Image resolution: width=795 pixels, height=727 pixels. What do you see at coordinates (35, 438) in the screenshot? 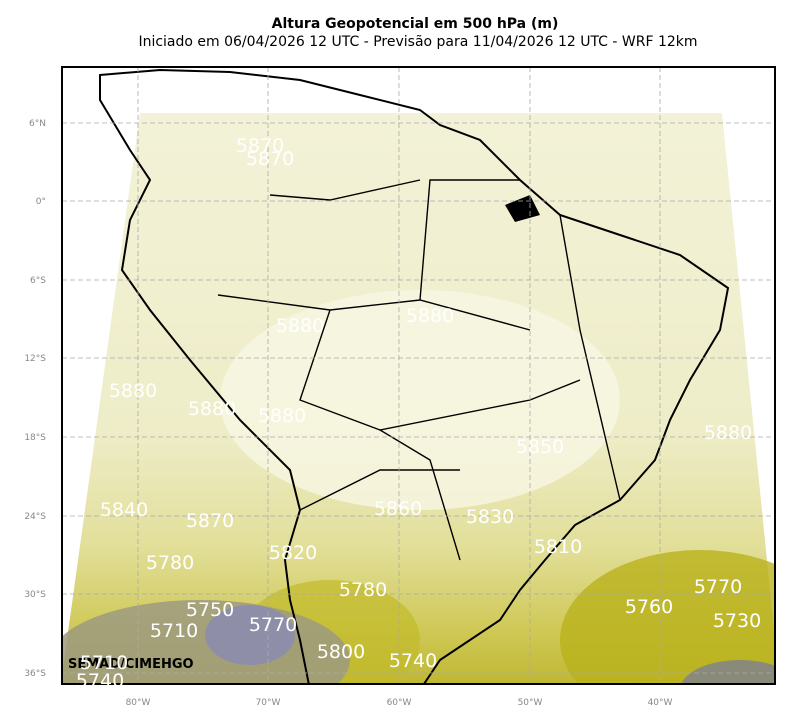
I see `lat-label: 18°S` at bounding box center [35, 438].